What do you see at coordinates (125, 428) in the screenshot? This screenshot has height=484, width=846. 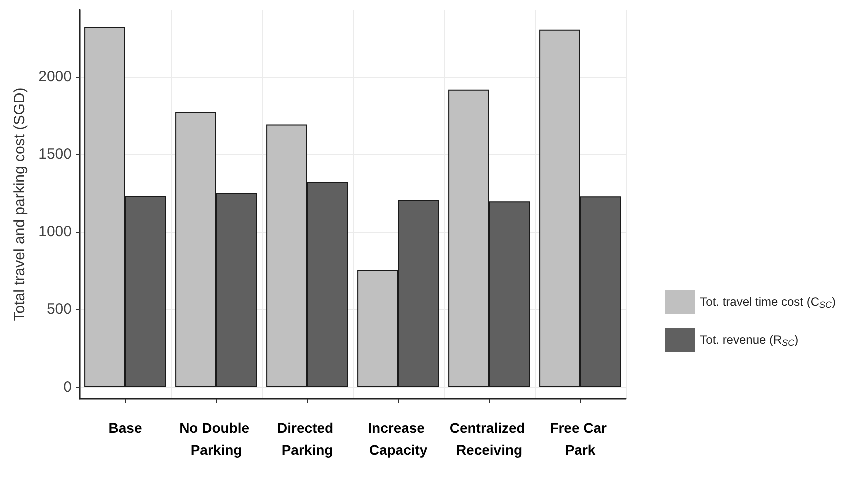 I see `x-tick-label: Base` at bounding box center [125, 428].